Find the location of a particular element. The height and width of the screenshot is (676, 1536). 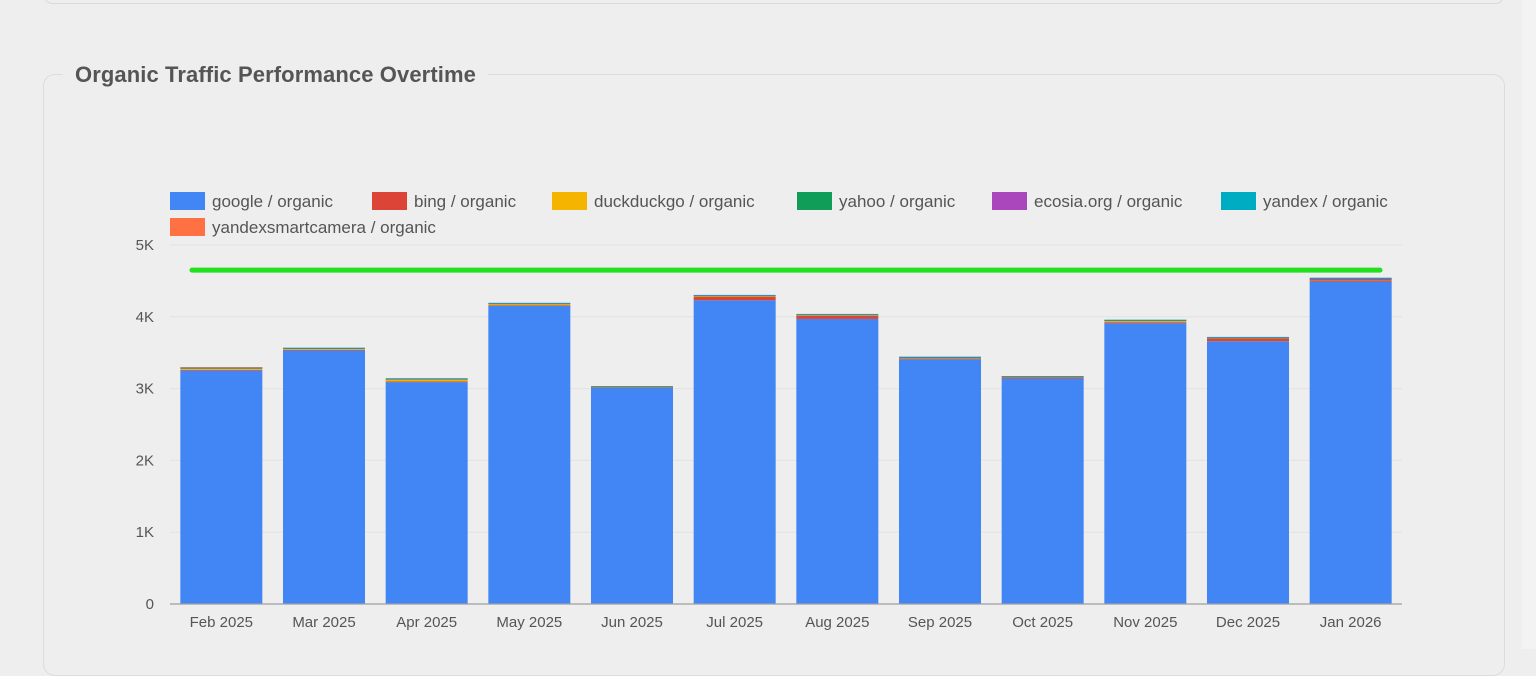

legend-item-yandex-organic: yandex / organic is located at coordinates (1304, 201).